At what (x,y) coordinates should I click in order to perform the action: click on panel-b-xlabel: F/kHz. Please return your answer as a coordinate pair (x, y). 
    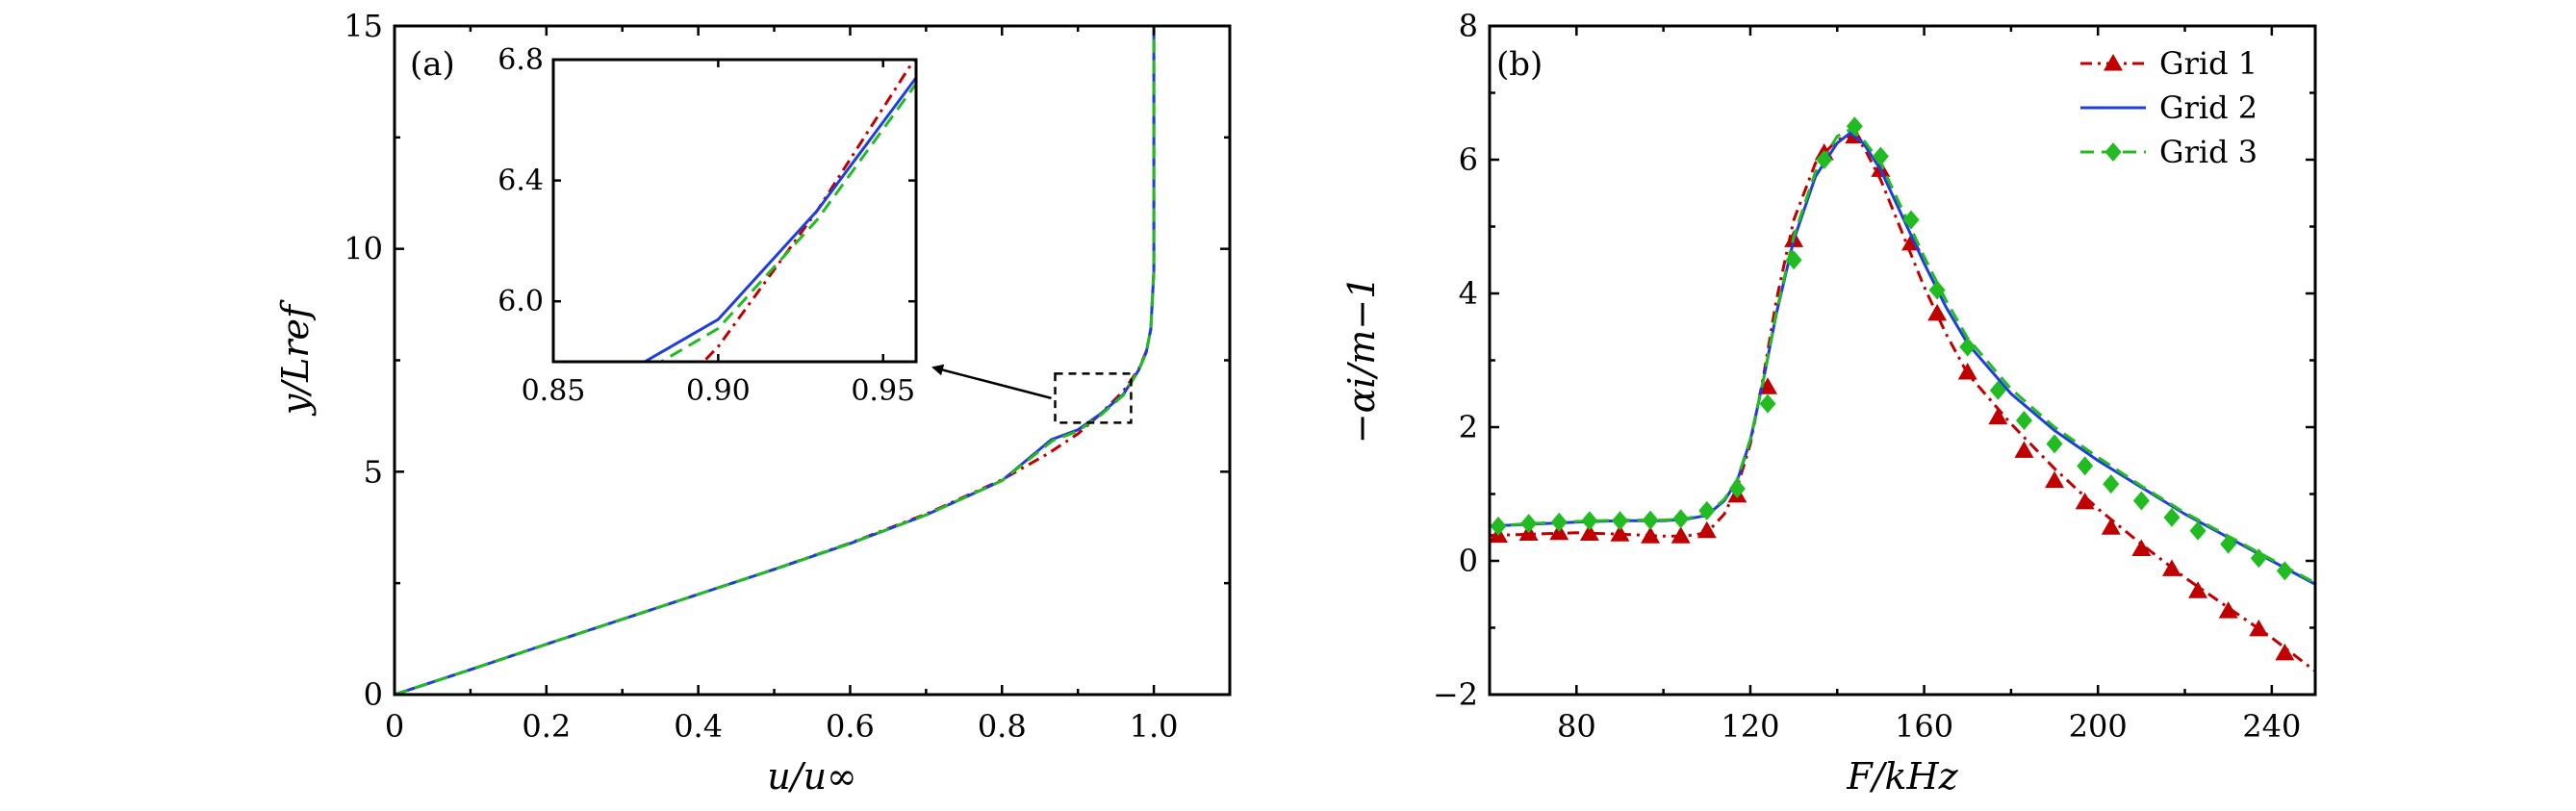
    Looking at the image, I should click on (1902, 777).